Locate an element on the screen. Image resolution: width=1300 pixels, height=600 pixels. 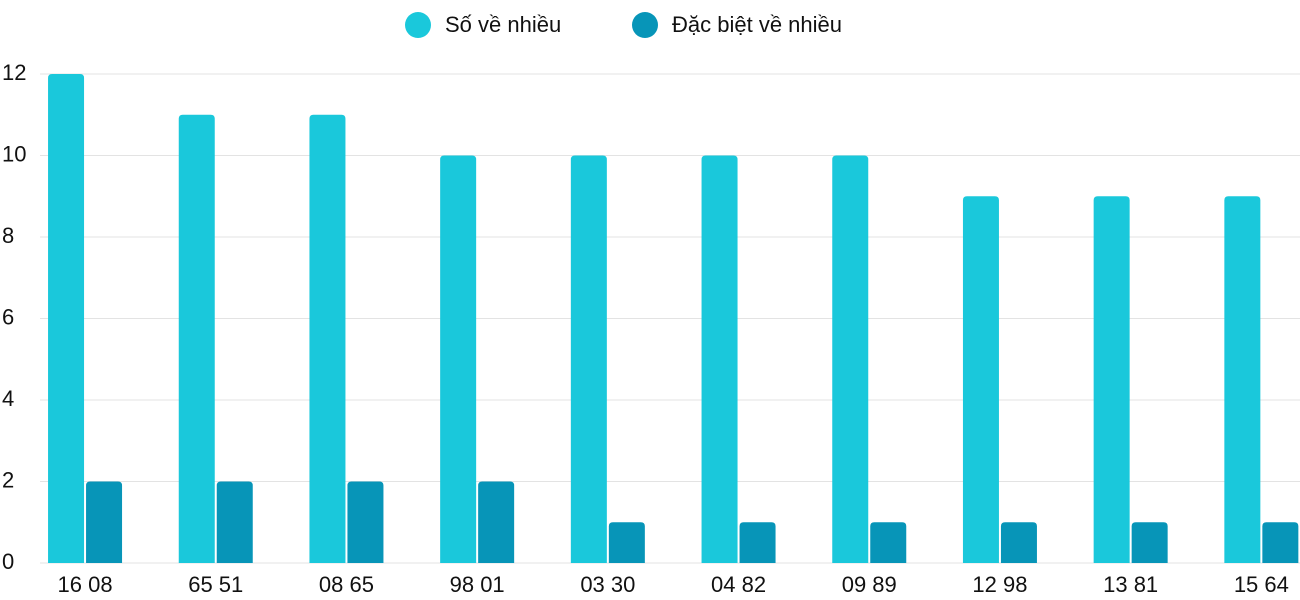
x-tick-label: 12 98 is located at coordinates (999, 584).